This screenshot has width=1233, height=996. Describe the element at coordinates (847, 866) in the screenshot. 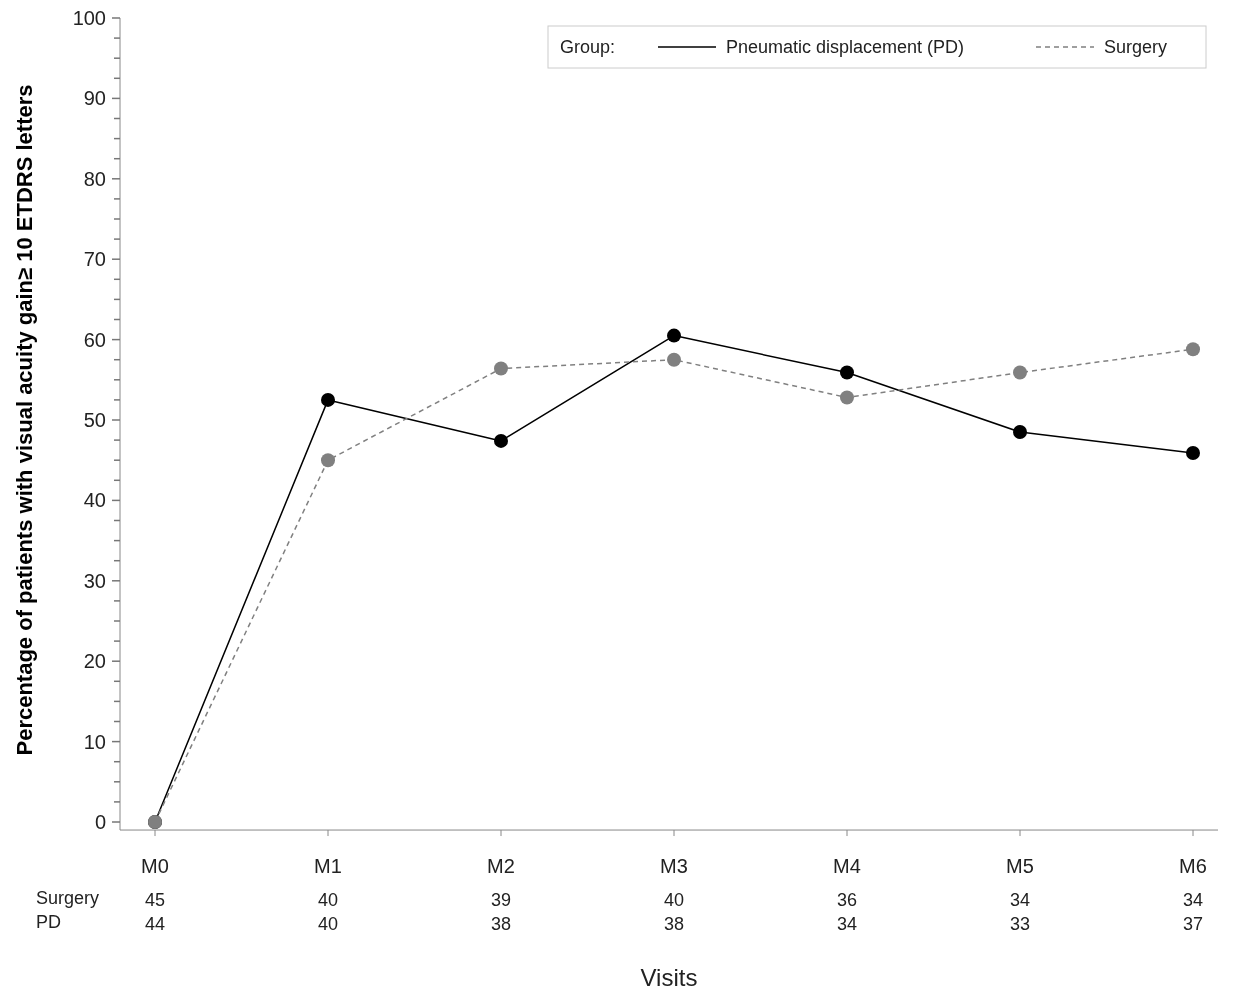

I see `x-tick-label: M4` at that location.